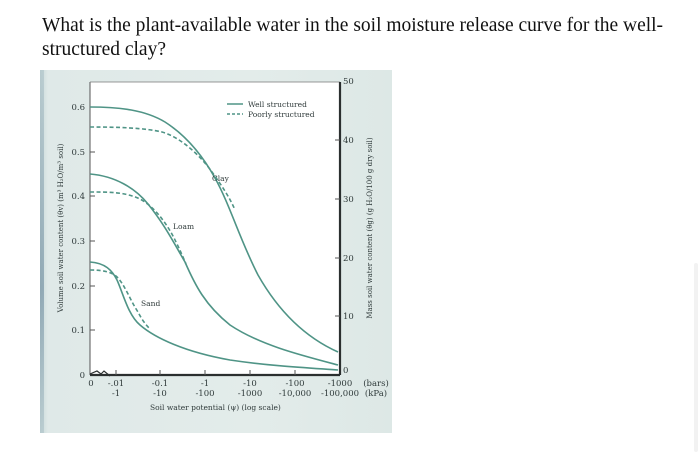 The width and height of the screenshot is (700, 452). I want to click on sand-poorly-curve, so click(120, 299).